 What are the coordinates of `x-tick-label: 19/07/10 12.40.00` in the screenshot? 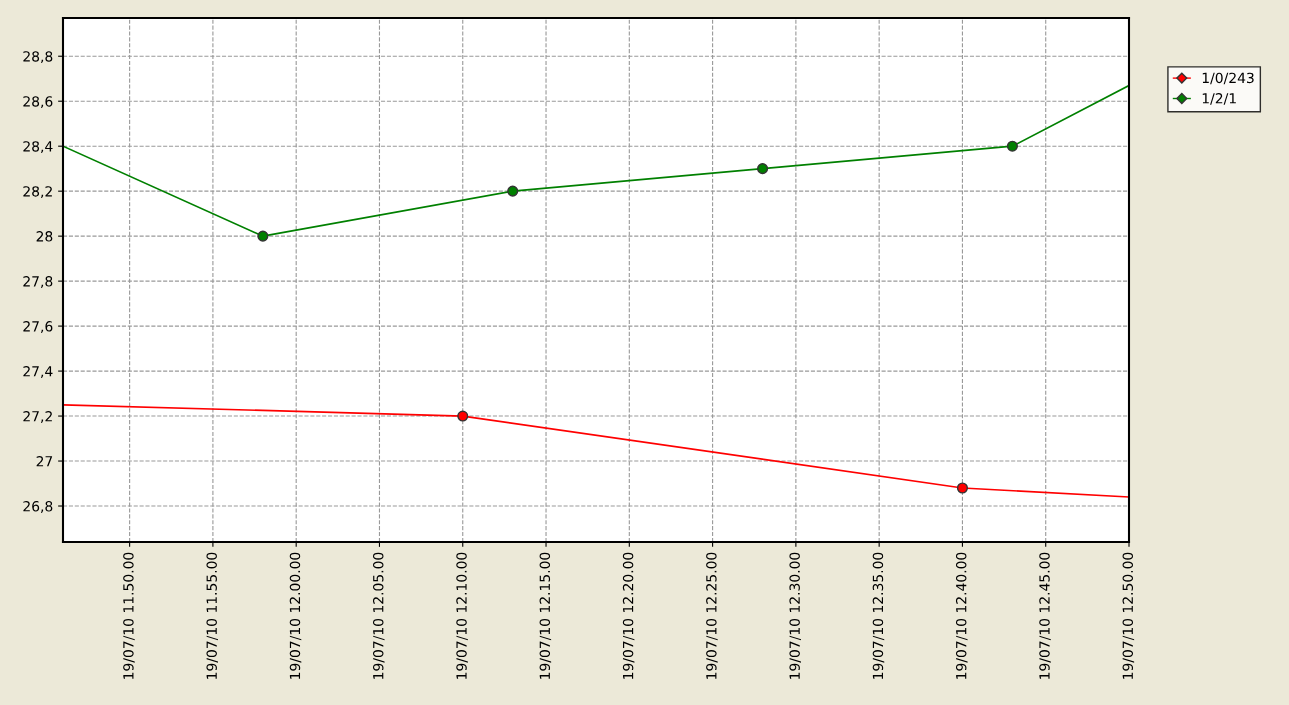 It's located at (961, 615).